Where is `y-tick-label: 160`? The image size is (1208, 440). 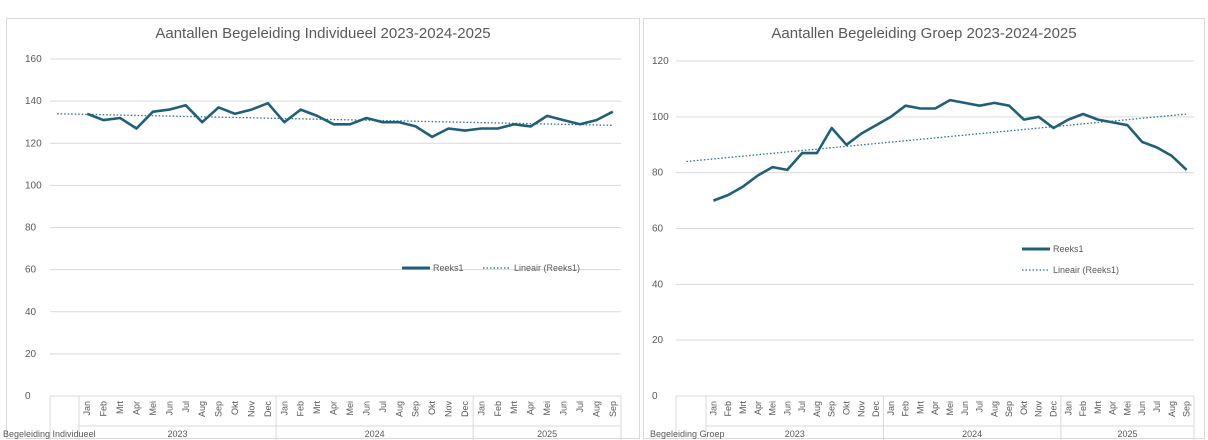
y-tick-label: 160 is located at coordinates (33, 59).